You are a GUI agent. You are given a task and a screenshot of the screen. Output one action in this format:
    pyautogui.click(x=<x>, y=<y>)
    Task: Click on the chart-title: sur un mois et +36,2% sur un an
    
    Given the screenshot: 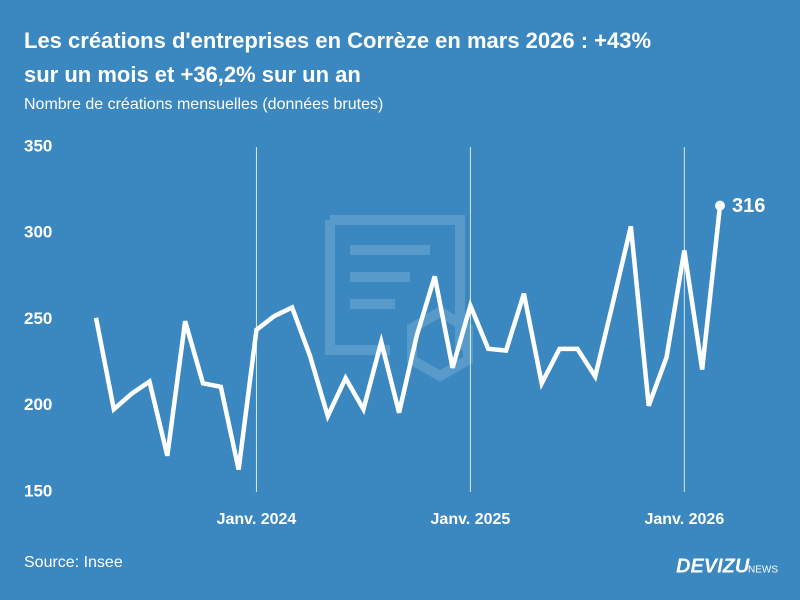 What is the action you would take?
    pyautogui.click(x=192, y=74)
    